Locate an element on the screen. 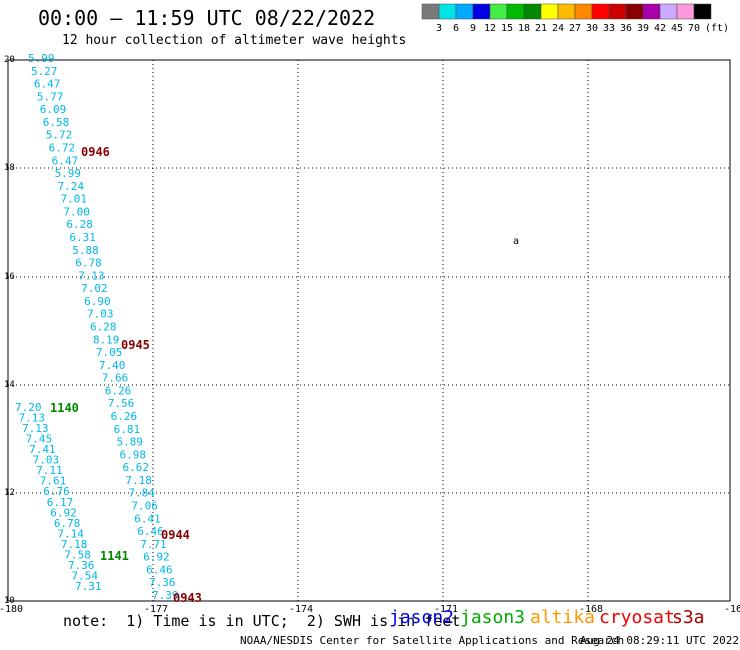 The image size is (740, 650). wave-height-value: 5.88 is located at coordinates (85, 250).